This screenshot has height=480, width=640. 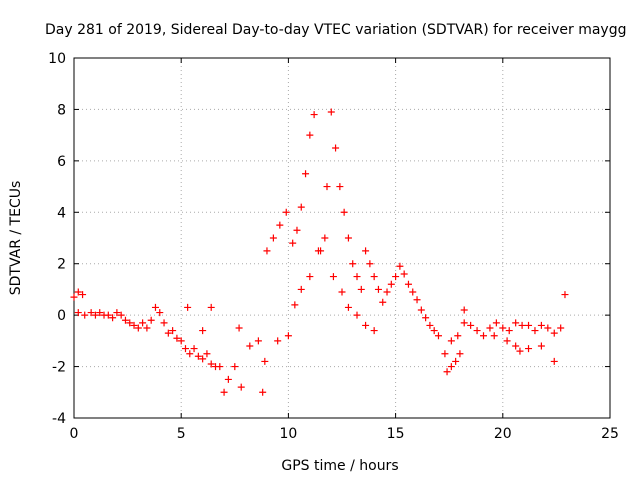 What do you see at coordinates (474, 310) in the screenshot?
I see `series-evening` at bounding box center [474, 310].